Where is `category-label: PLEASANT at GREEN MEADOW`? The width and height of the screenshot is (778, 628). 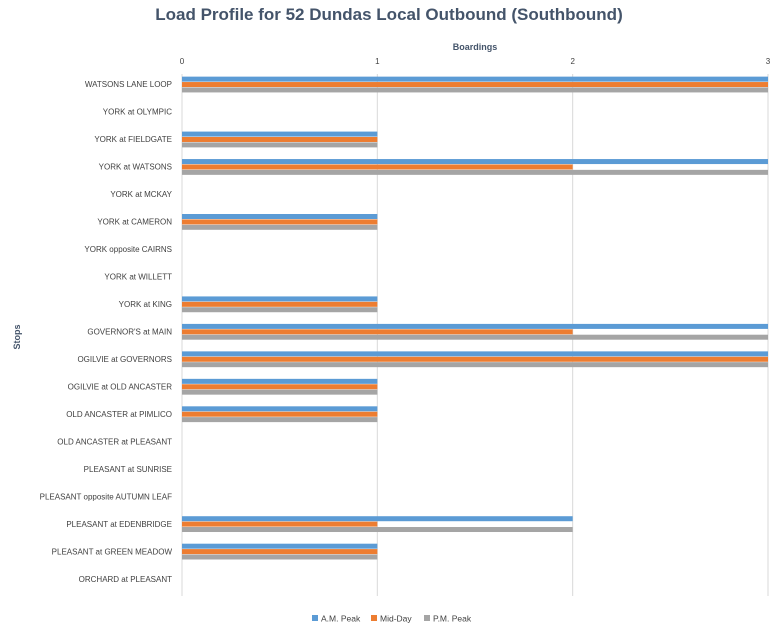 category-label: PLEASANT at GREEN MEADOW is located at coordinates (112, 551).